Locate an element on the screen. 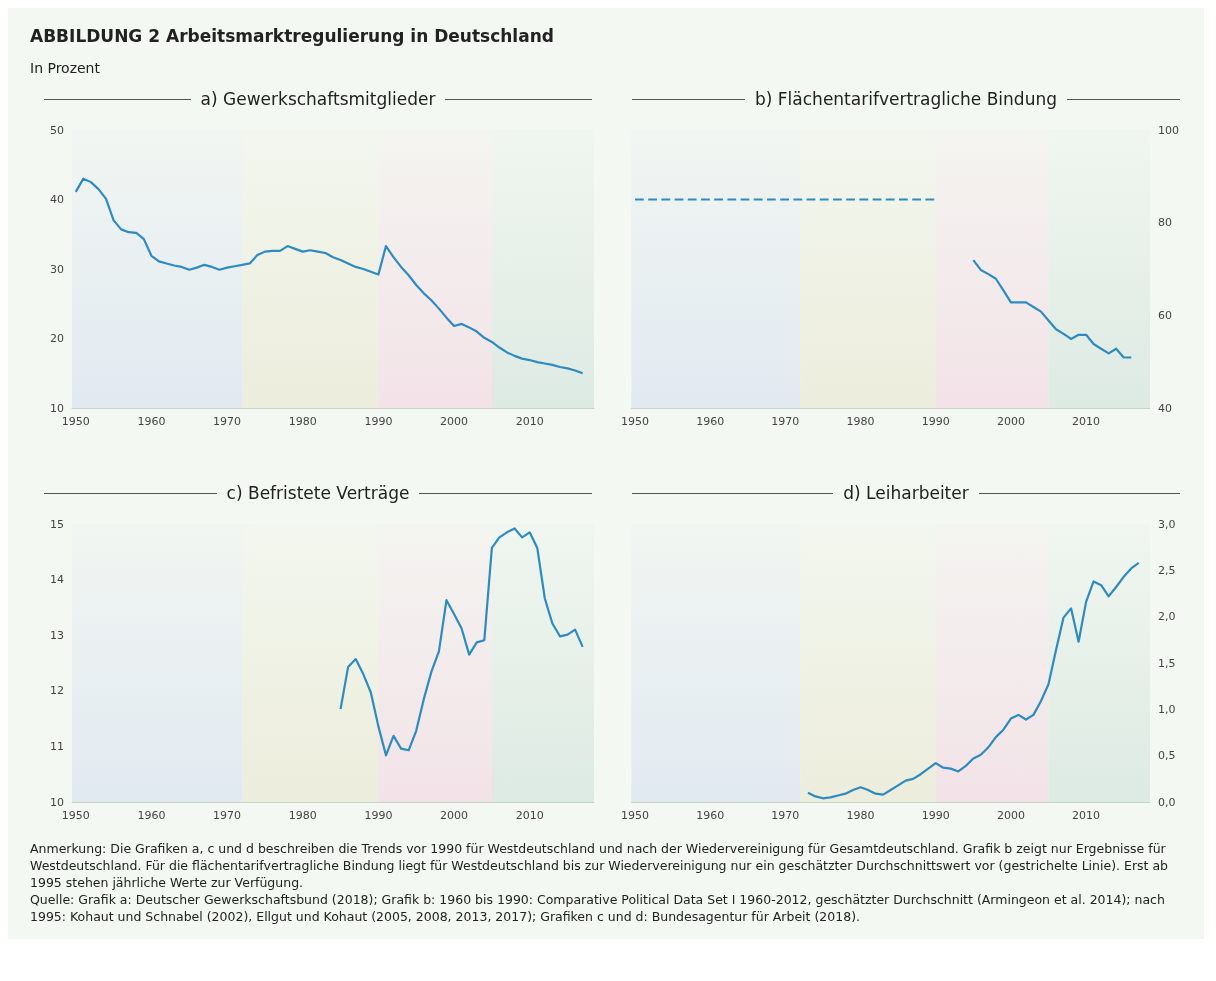 This screenshot has height=981, width=1216. y-tick-label: 30 is located at coordinates (57, 269).